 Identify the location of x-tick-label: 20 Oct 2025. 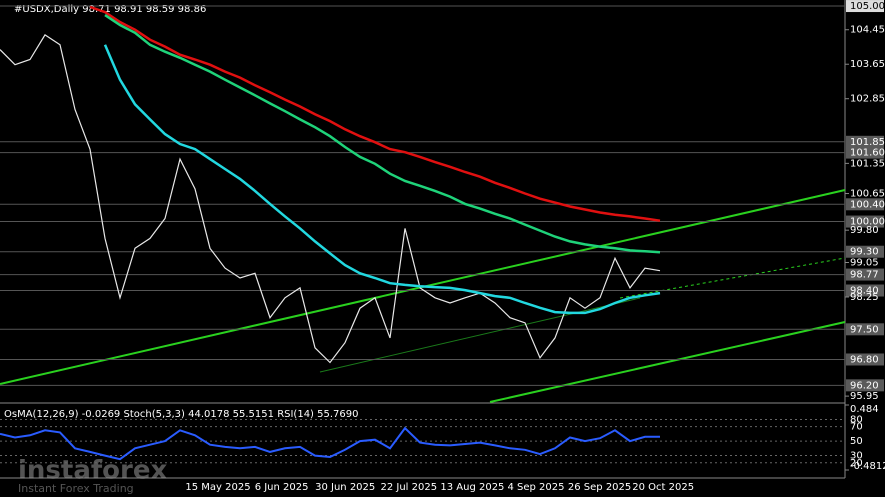
(663, 487).